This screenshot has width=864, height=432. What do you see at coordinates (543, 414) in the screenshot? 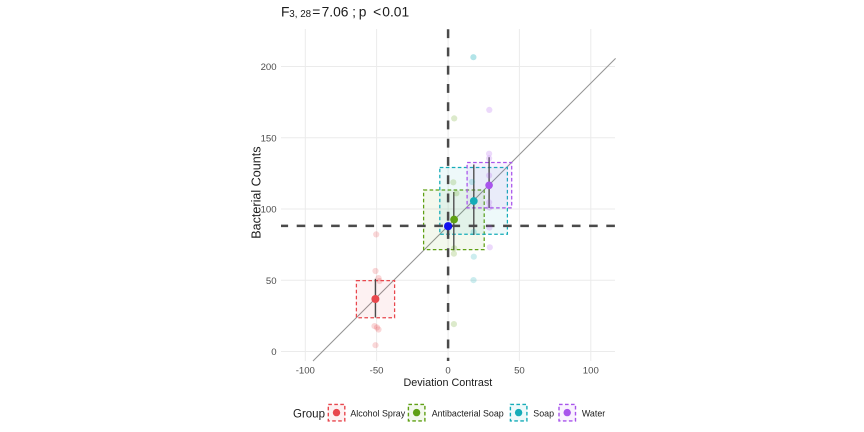
I see `svg-text: Soap` at bounding box center [543, 414].